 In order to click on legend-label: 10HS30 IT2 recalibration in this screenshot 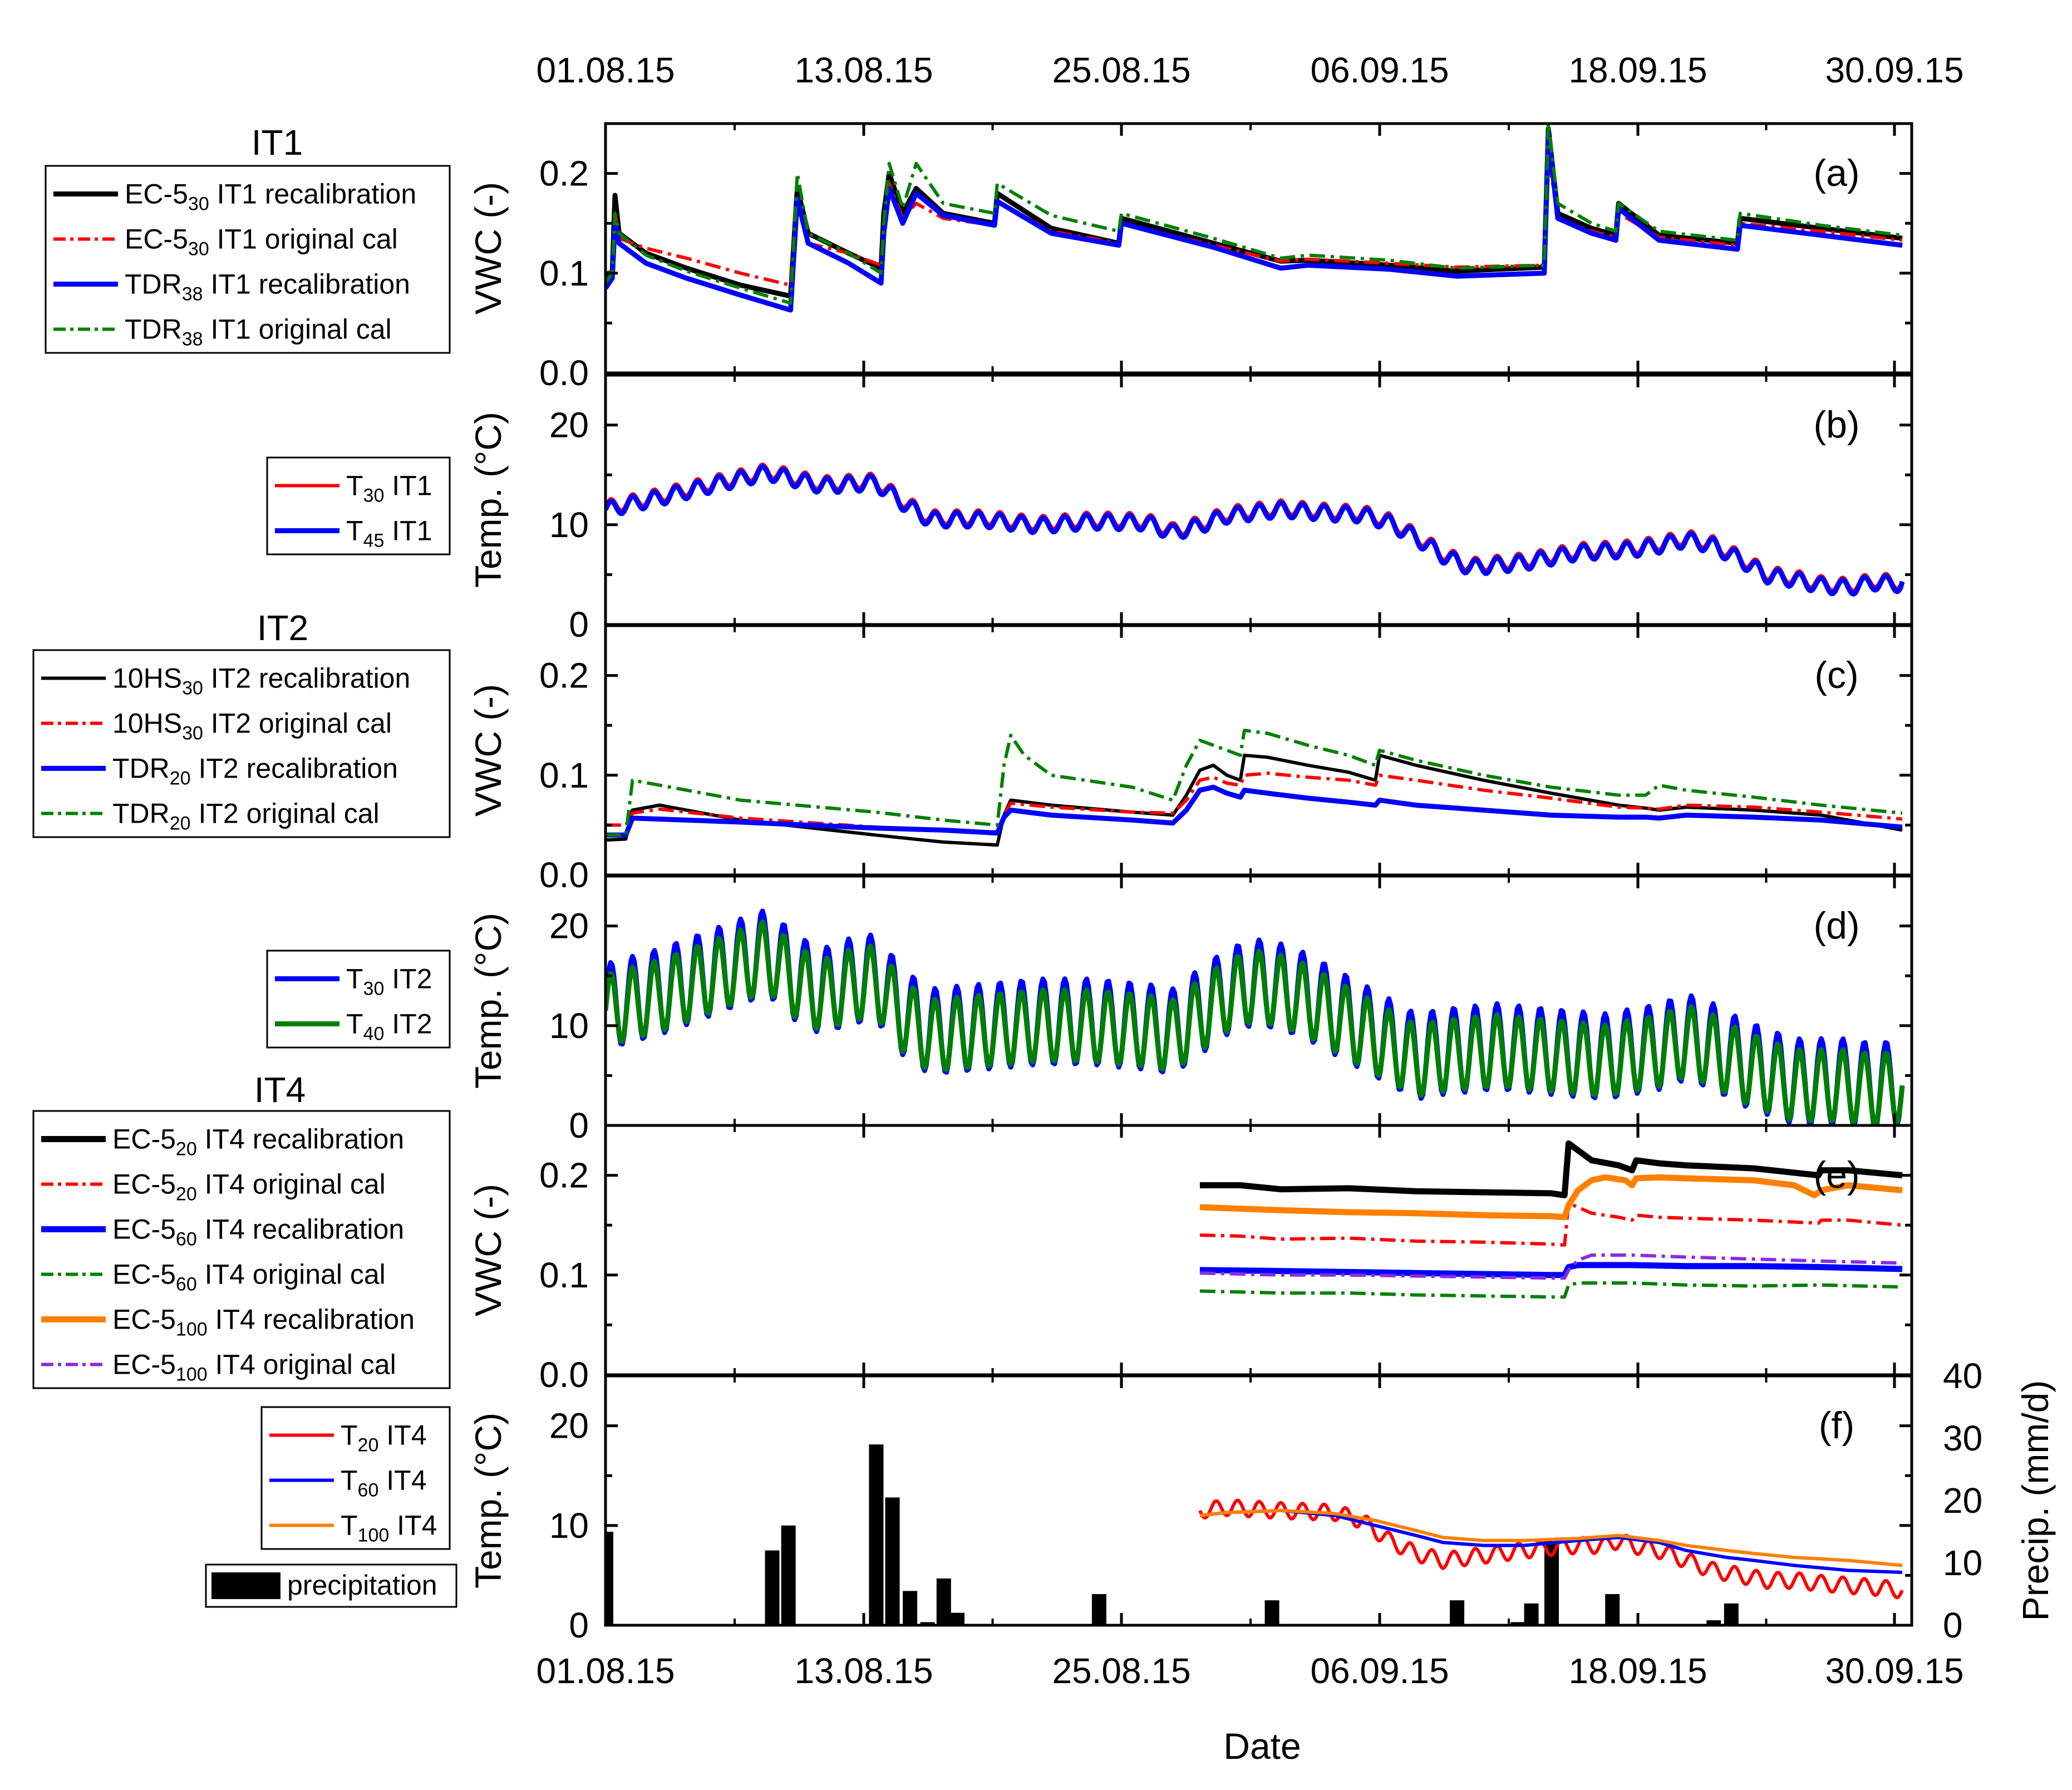, I will do `click(261, 681)`.